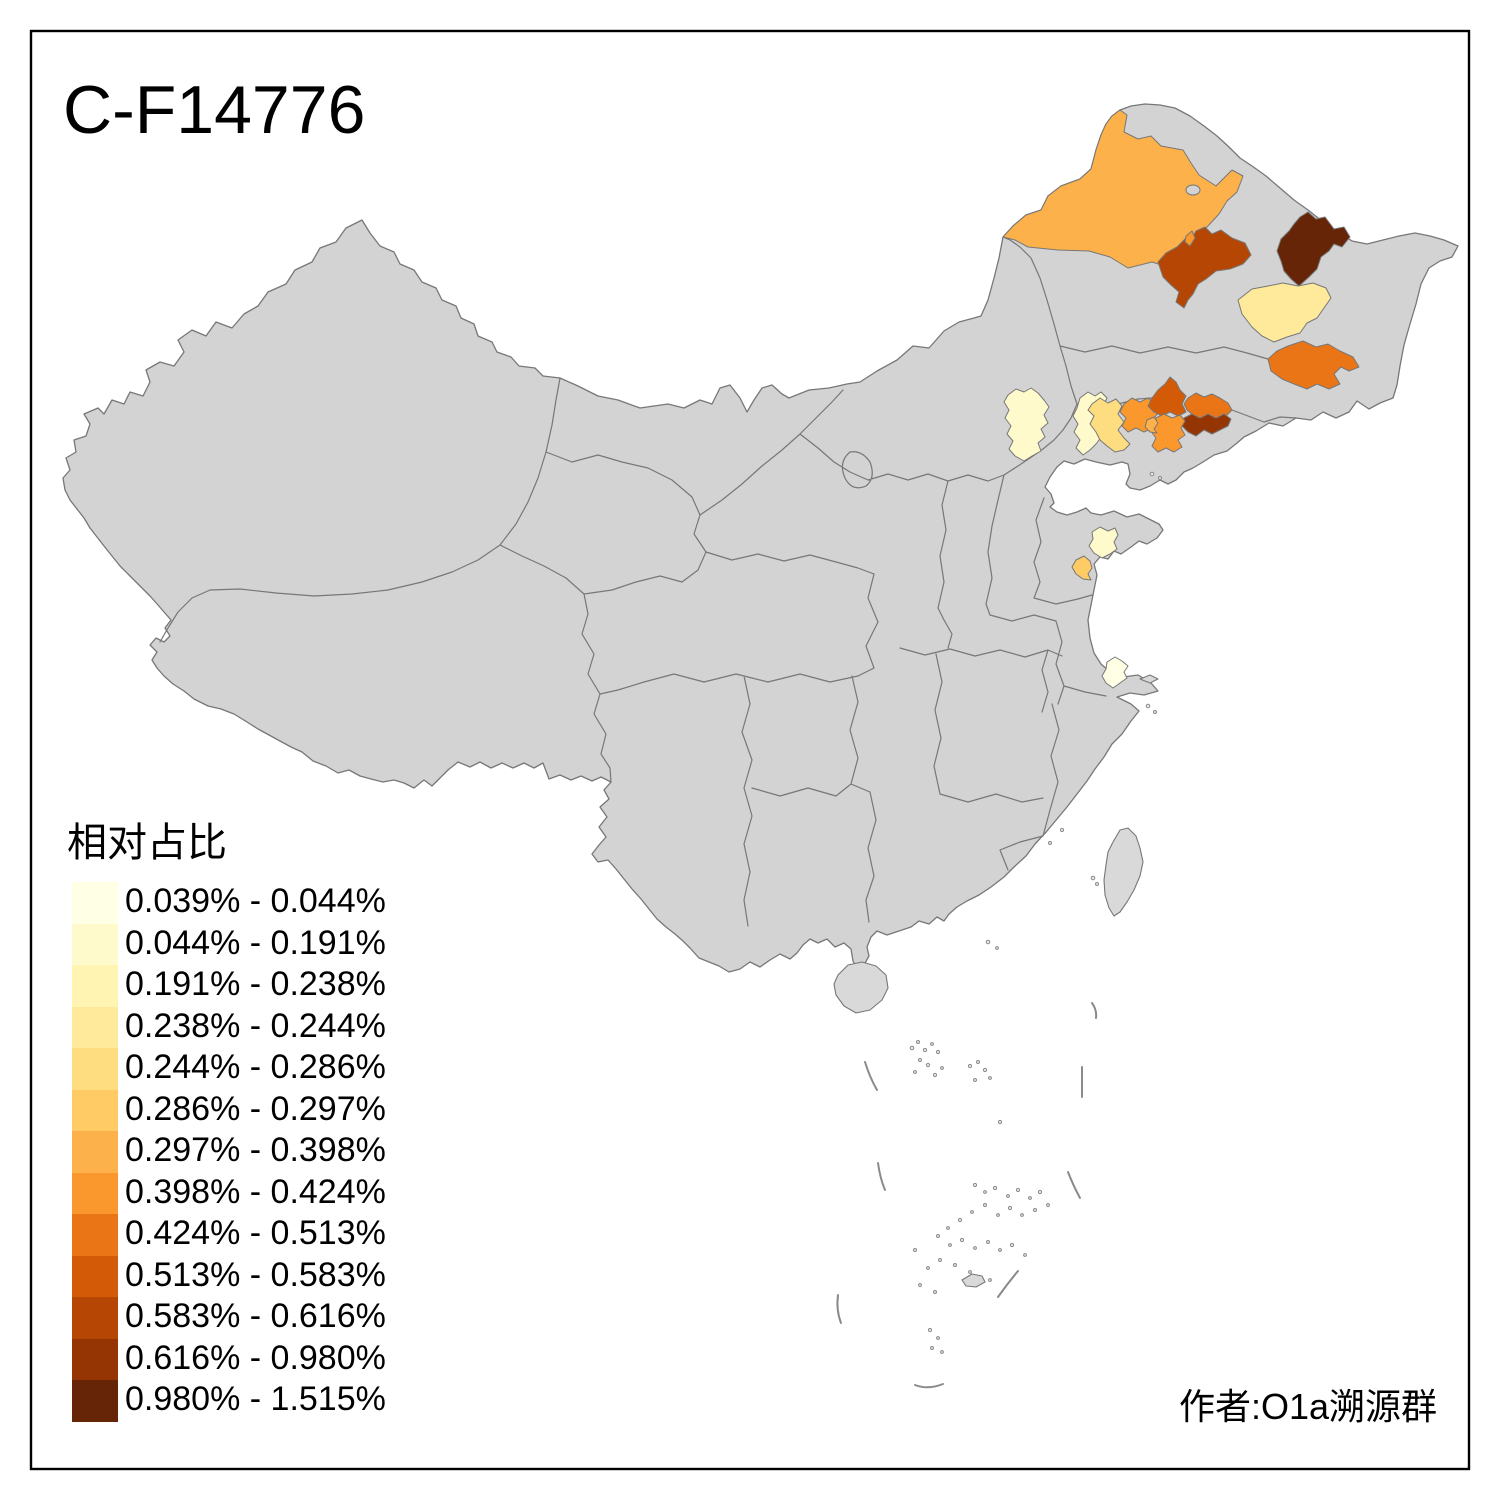  What do you see at coordinates (1190, 238) in the screenshot?
I see `map-region-heilongjiang-sliver` at bounding box center [1190, 238].